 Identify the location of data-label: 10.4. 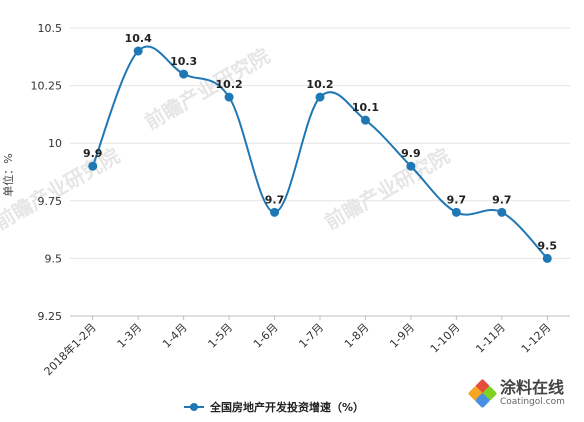
(138, 38).